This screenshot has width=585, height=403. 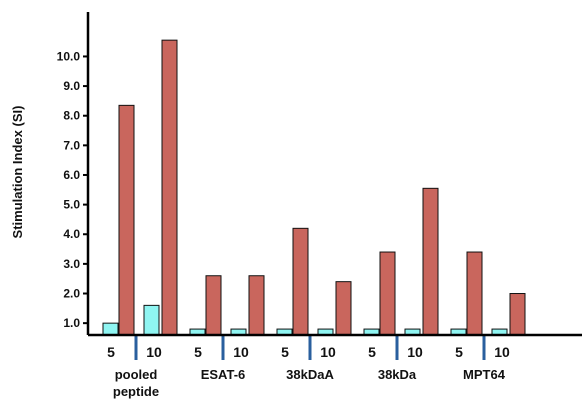 What do you see at coordinates (397, 374) in the screenshot?
I see `x-category-label: 38kDa` at bounding box center [397, 374].